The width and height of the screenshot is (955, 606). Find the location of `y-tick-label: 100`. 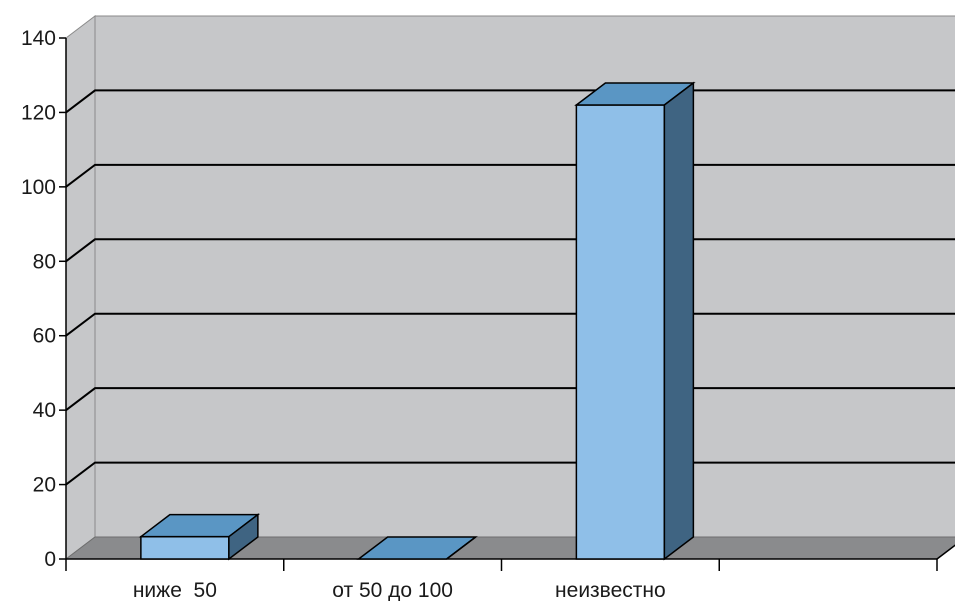

y-tick-label: 100 is located at coordinates (38, 187).